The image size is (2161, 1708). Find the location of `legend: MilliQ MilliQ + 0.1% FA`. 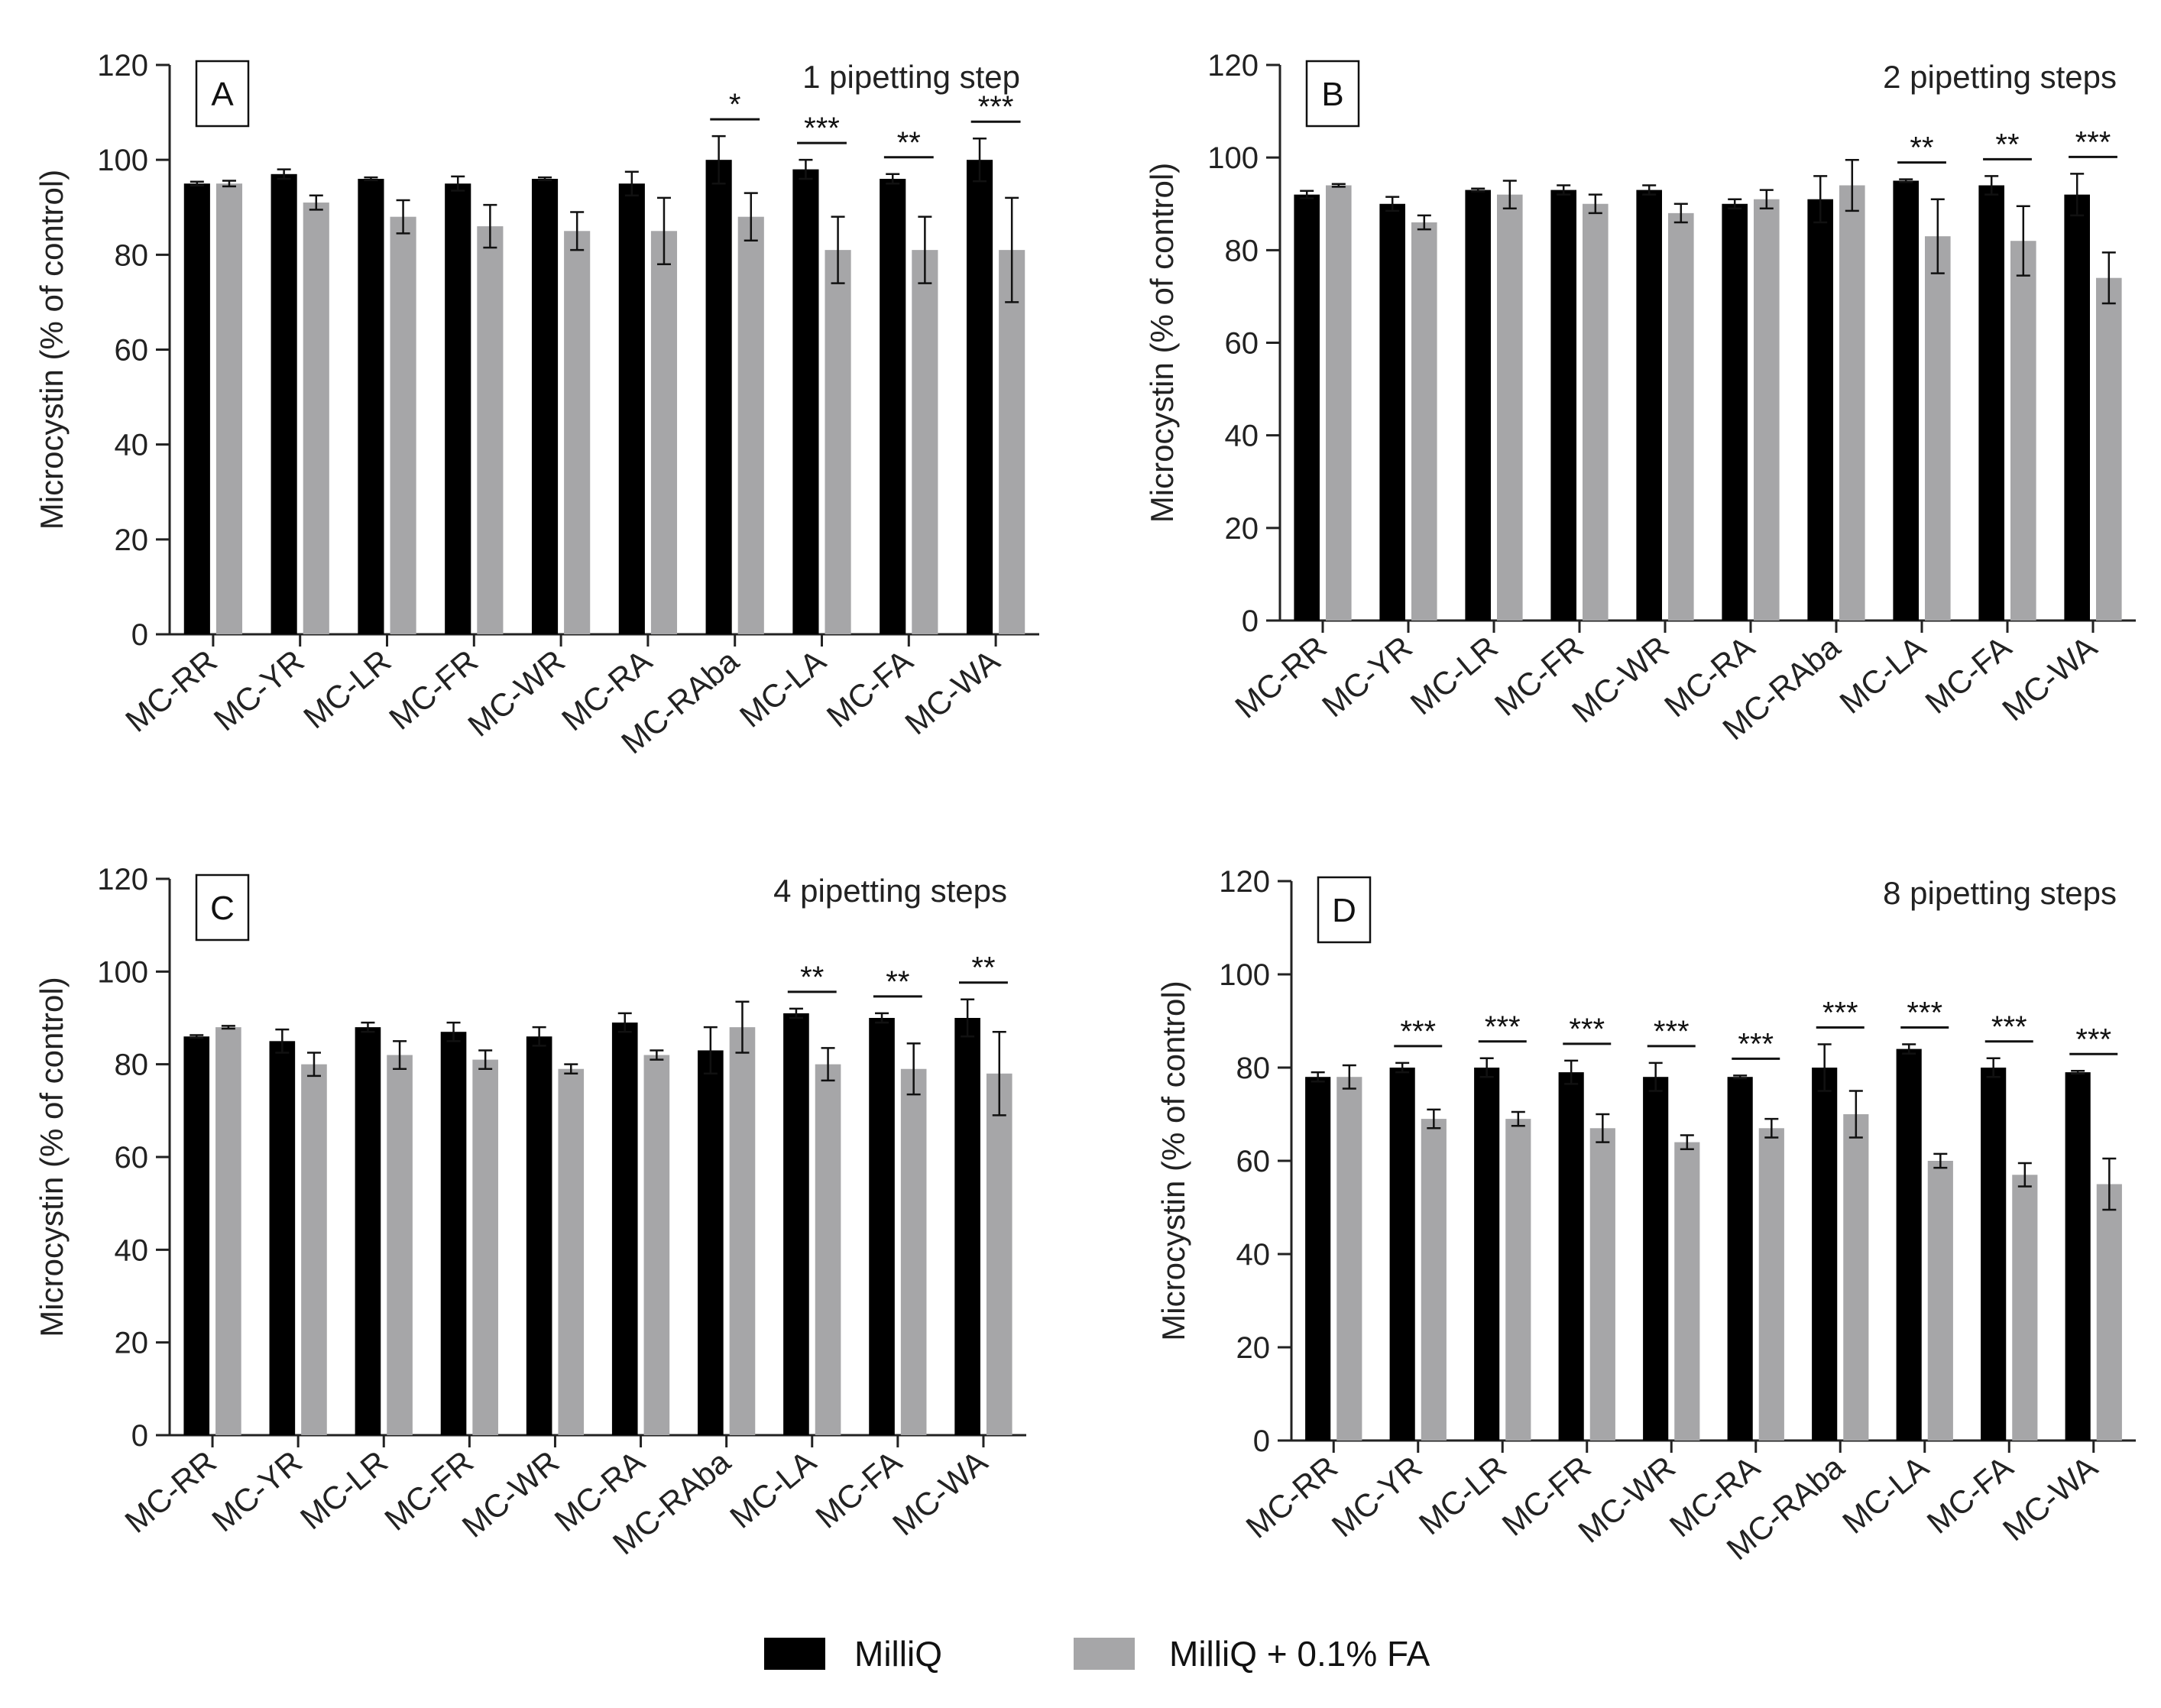

legend: MilliQ MilliQ + 0.1% FA is located at coordinates (1097, 1654).